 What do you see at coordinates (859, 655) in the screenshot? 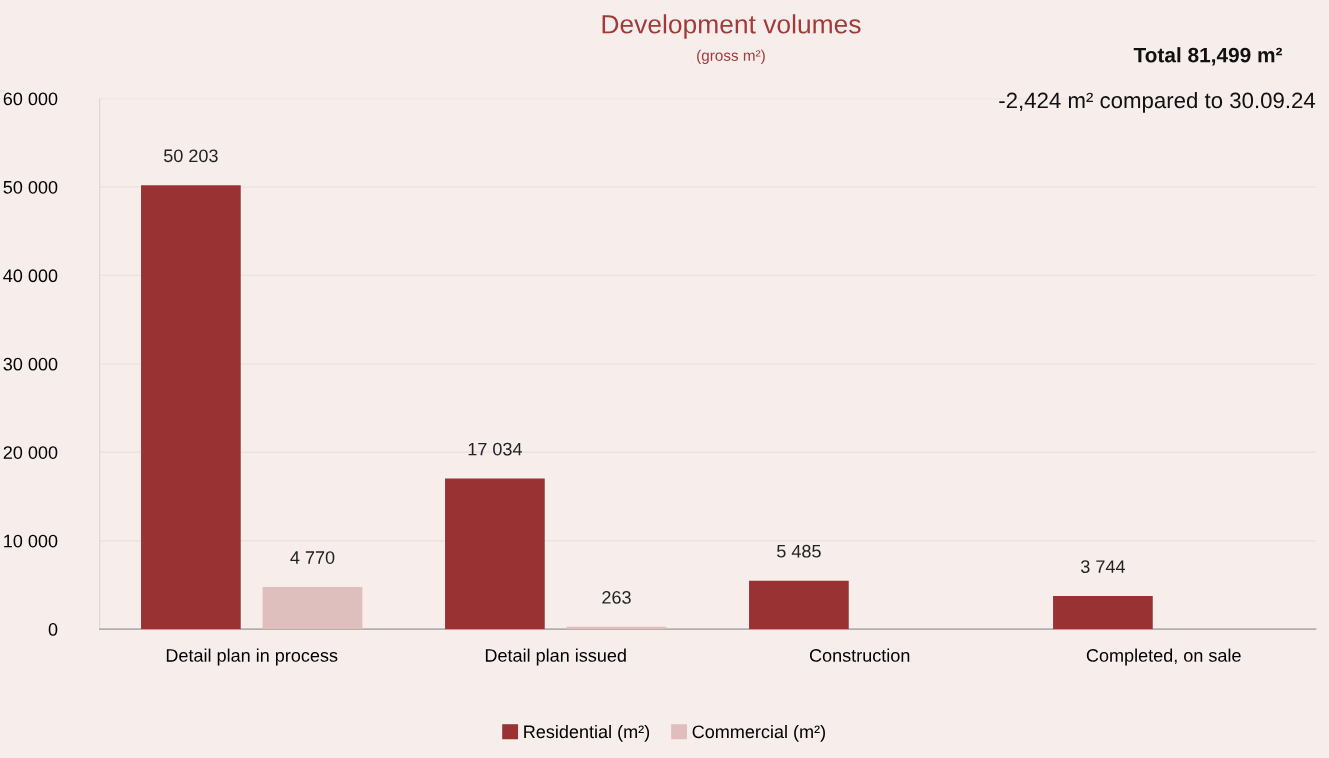
I see `x-tick-label: Construction` at bounding box center [859, 655].